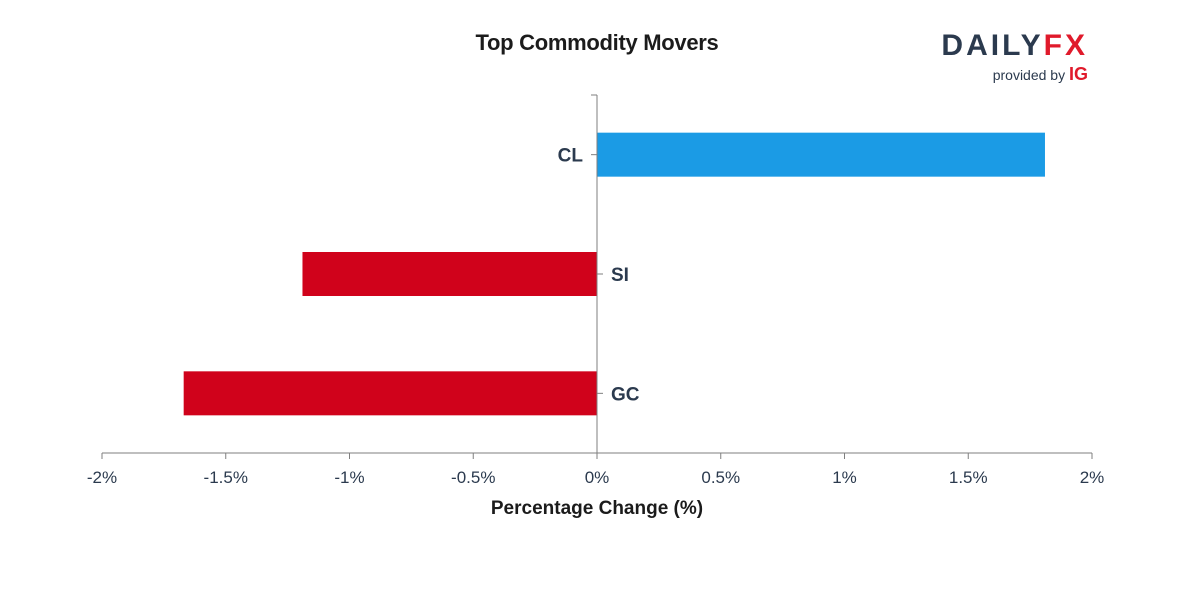  I want to click on x-tick-label: -1%, so click(349, 477).